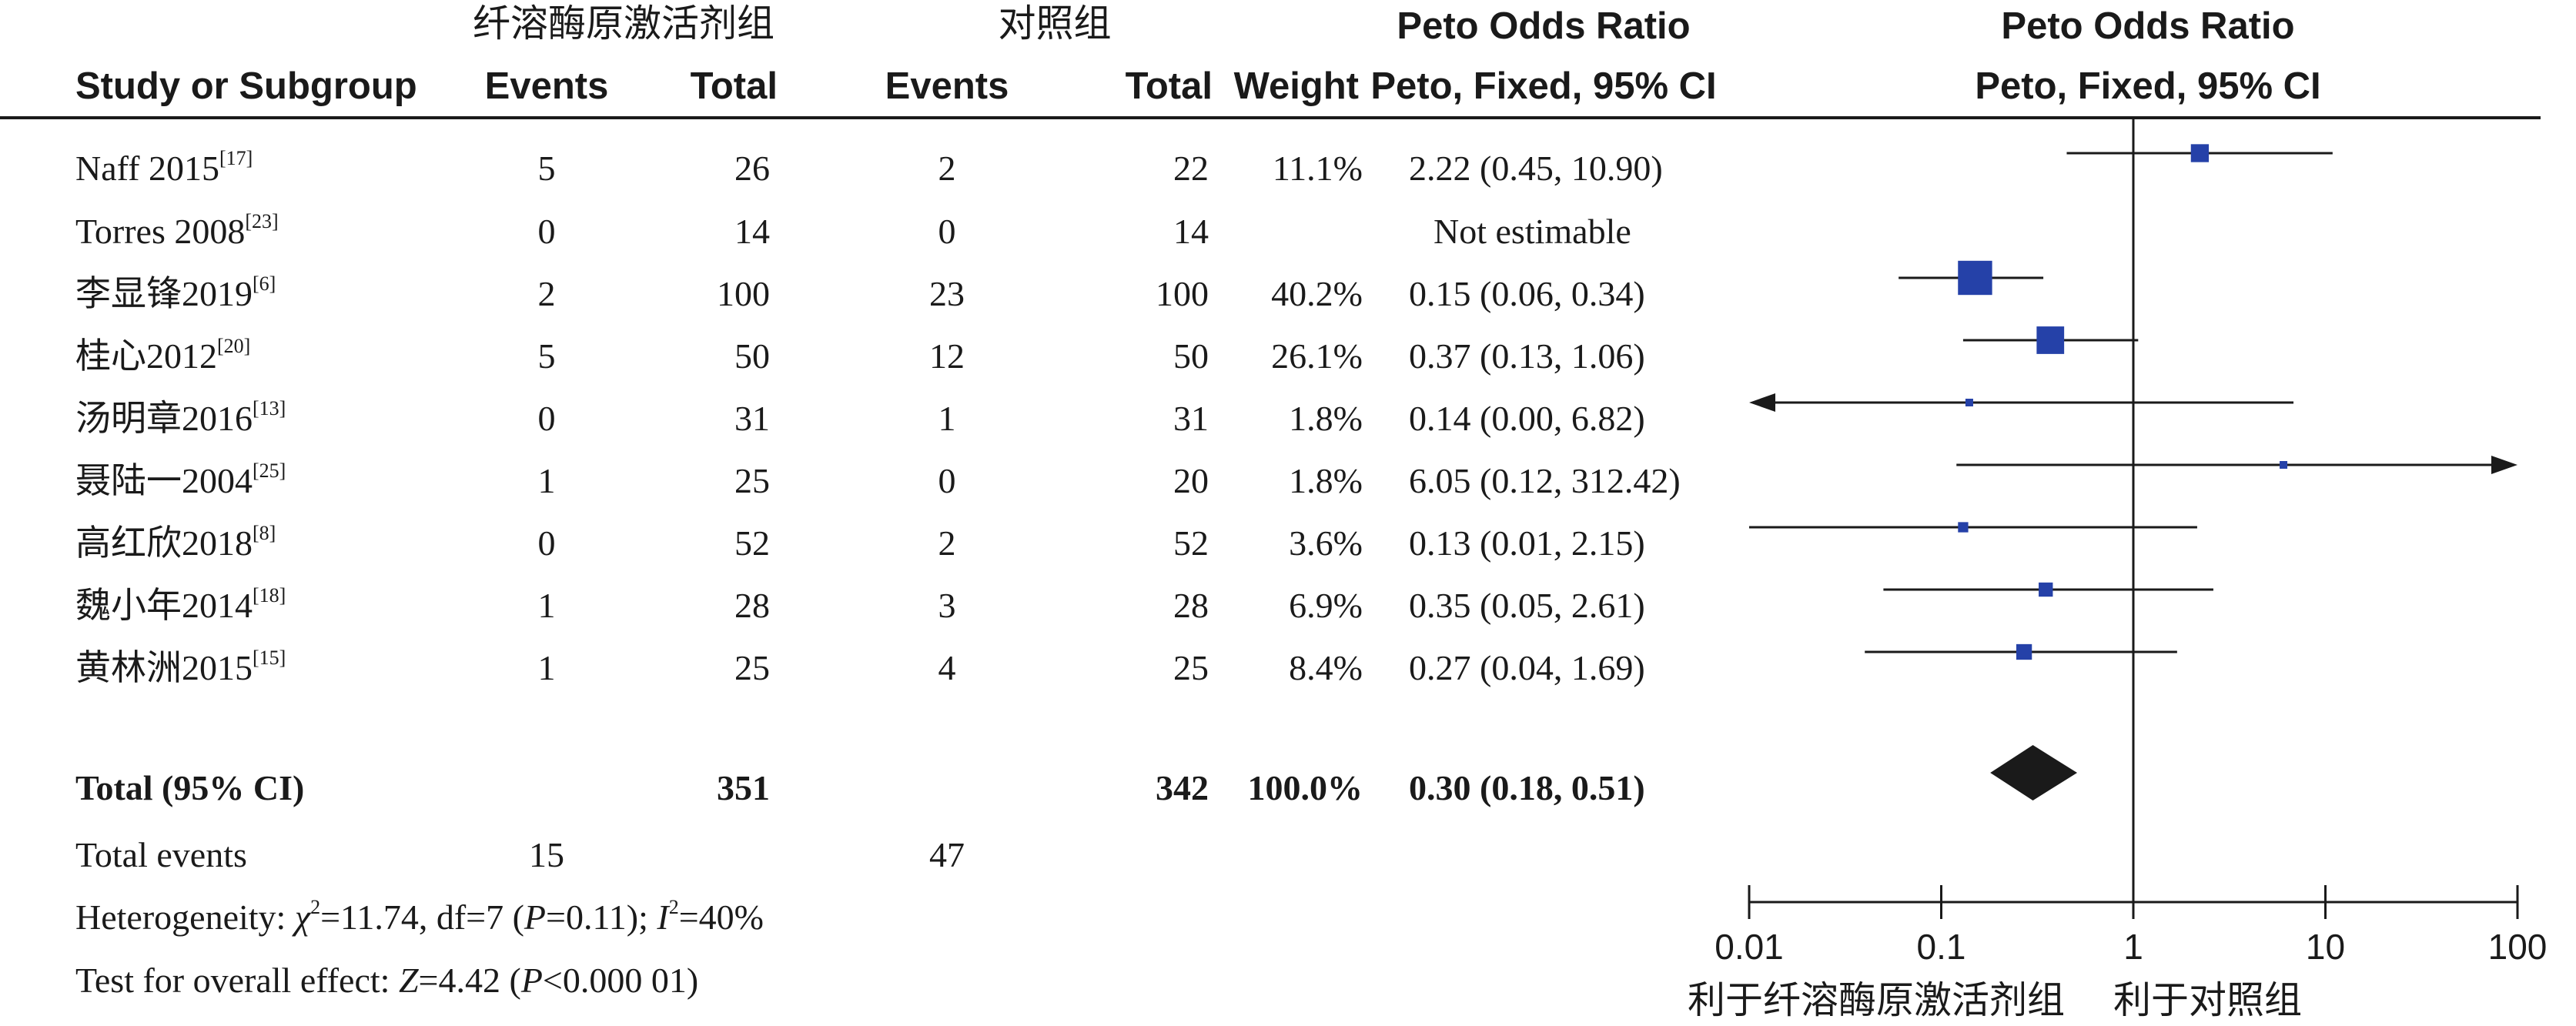 This screenshot has height=1026, width=2576. I want to click on header-or-sub: Peto, Fixed, 95% CI, so click(1543, 86).